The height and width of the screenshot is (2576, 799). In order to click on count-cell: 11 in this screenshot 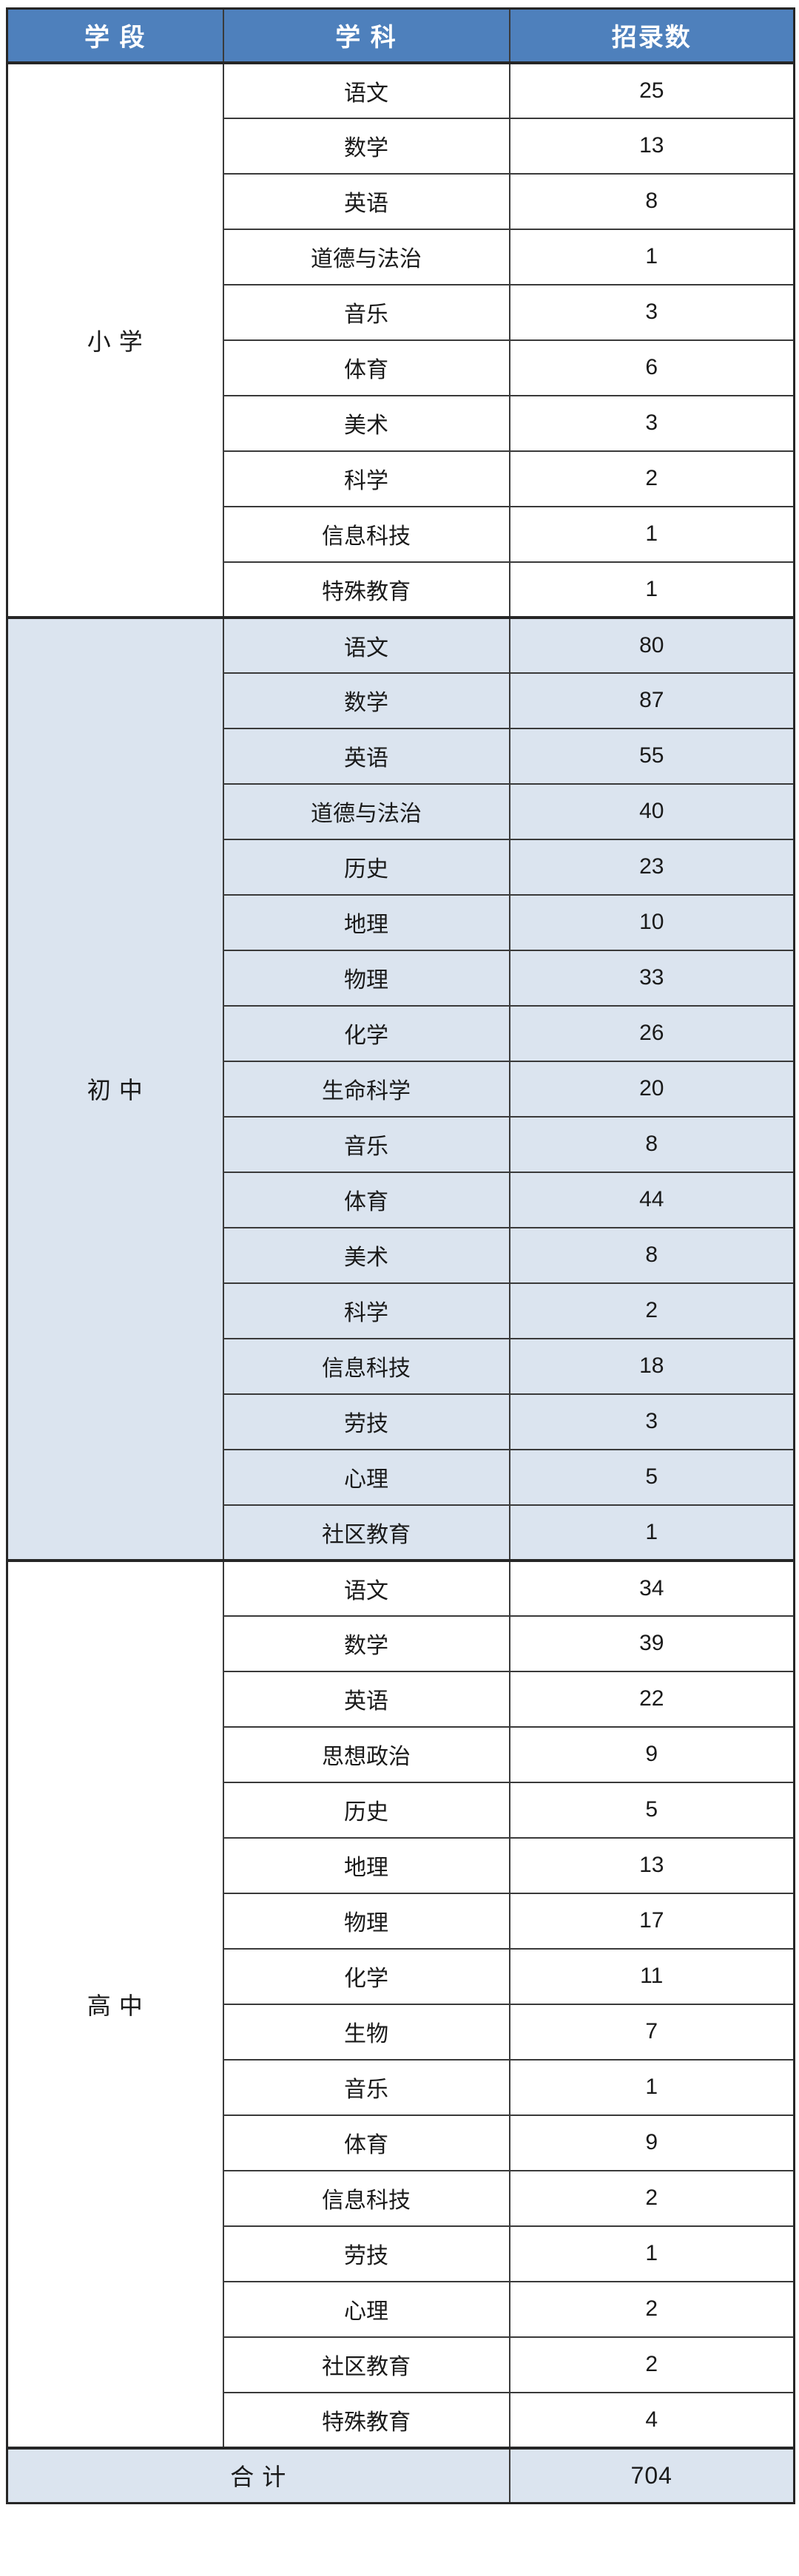, I will do `click(651, 1976)`.